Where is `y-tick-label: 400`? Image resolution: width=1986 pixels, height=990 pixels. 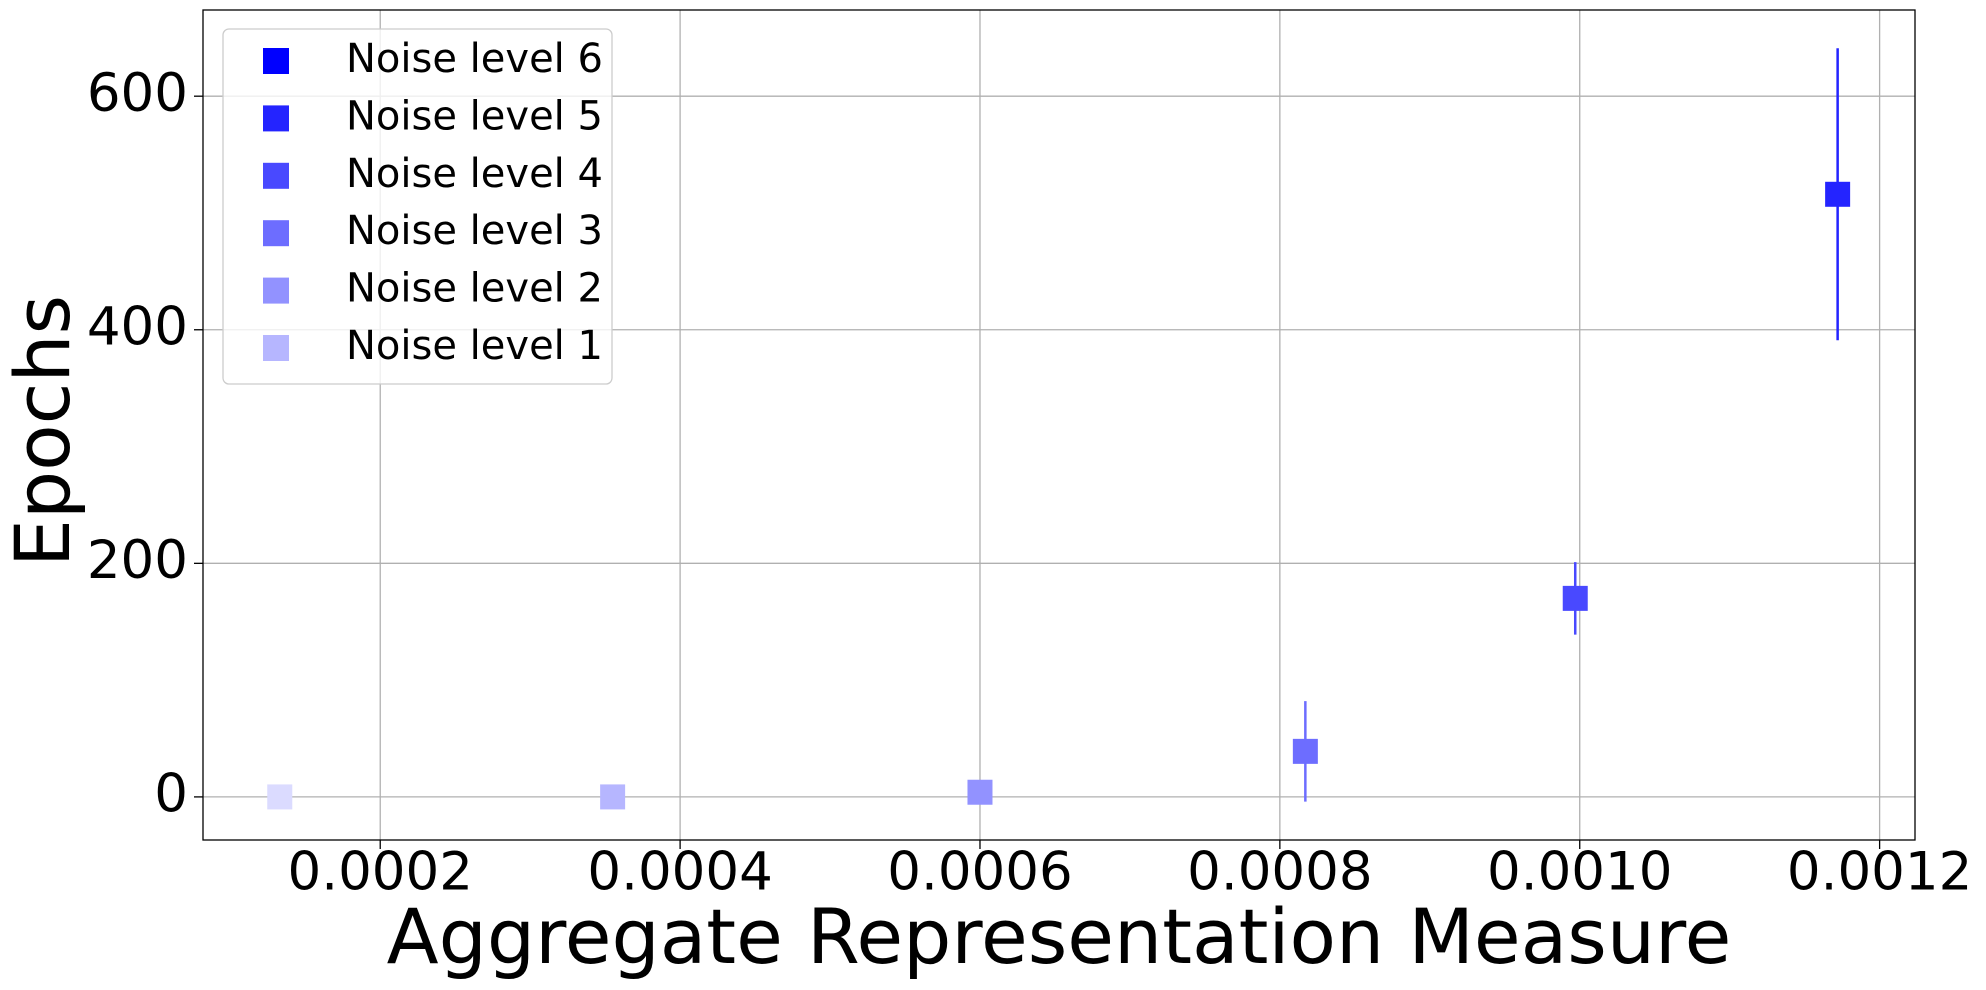 y-tick-label: 400 is located at coordinates (137, 326).